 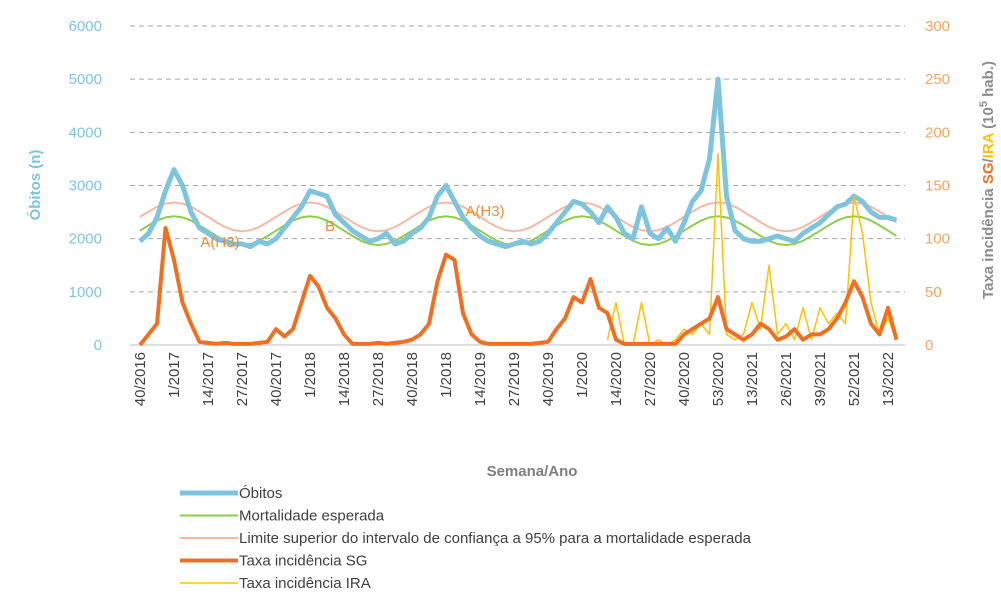 What do you see at coordinates (85, 186) in the screenshot?
I see `y-tick-label: 3000` at bounding box center [85, 186].